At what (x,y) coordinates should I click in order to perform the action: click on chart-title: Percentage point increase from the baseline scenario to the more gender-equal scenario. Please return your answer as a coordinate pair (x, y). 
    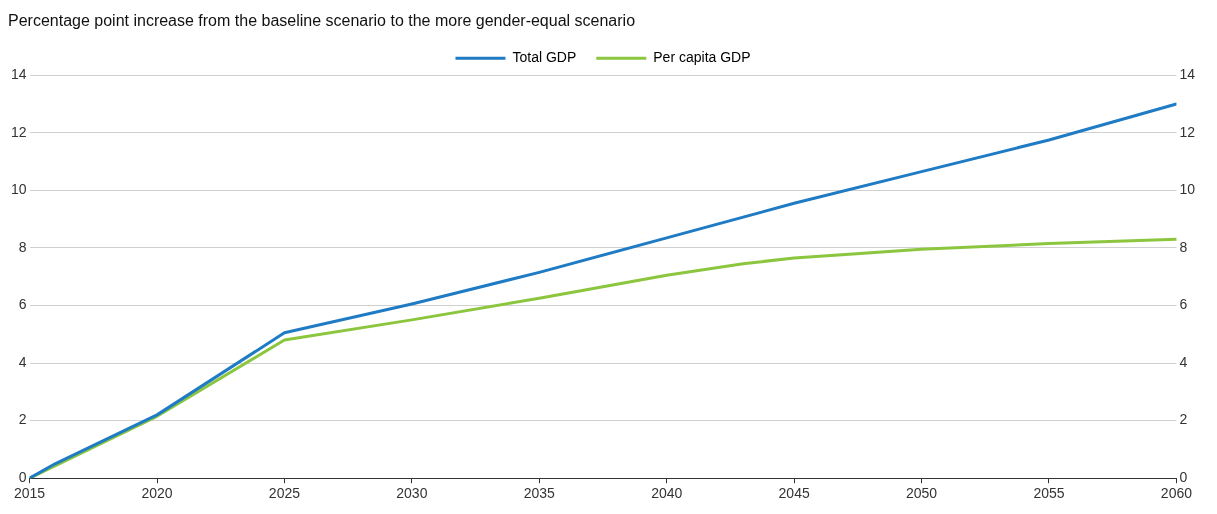
    Looking at the image, I should click on (322, 21).